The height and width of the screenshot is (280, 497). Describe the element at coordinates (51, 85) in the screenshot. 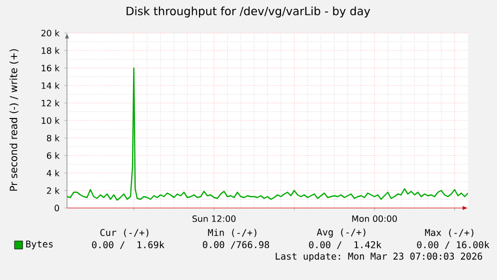

I see `y-tick-label: 14 k` at that location.